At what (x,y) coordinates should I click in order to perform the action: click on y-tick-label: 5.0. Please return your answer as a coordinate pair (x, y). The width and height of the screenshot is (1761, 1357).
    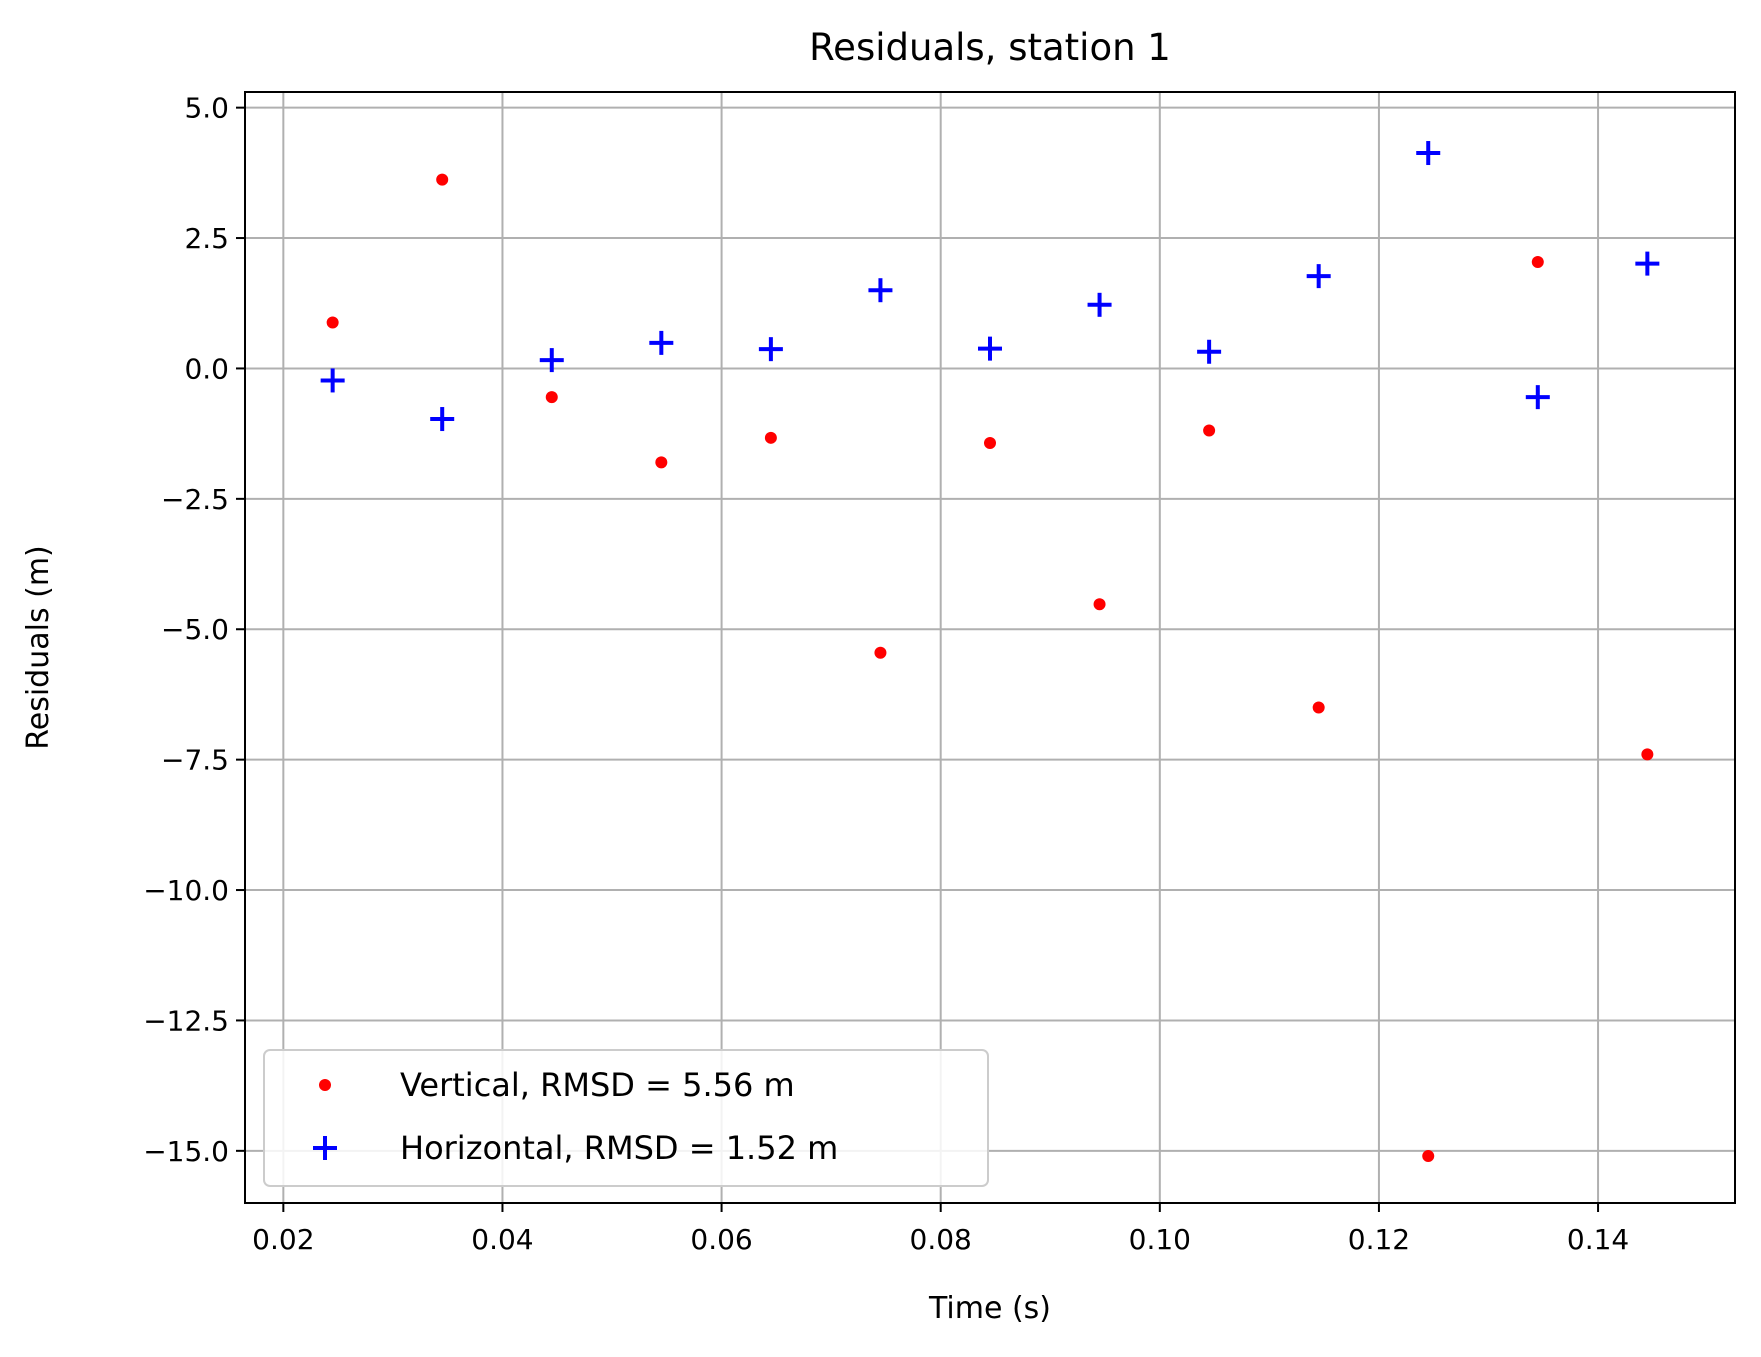
    Looking at the image, I should click on (206, 108).